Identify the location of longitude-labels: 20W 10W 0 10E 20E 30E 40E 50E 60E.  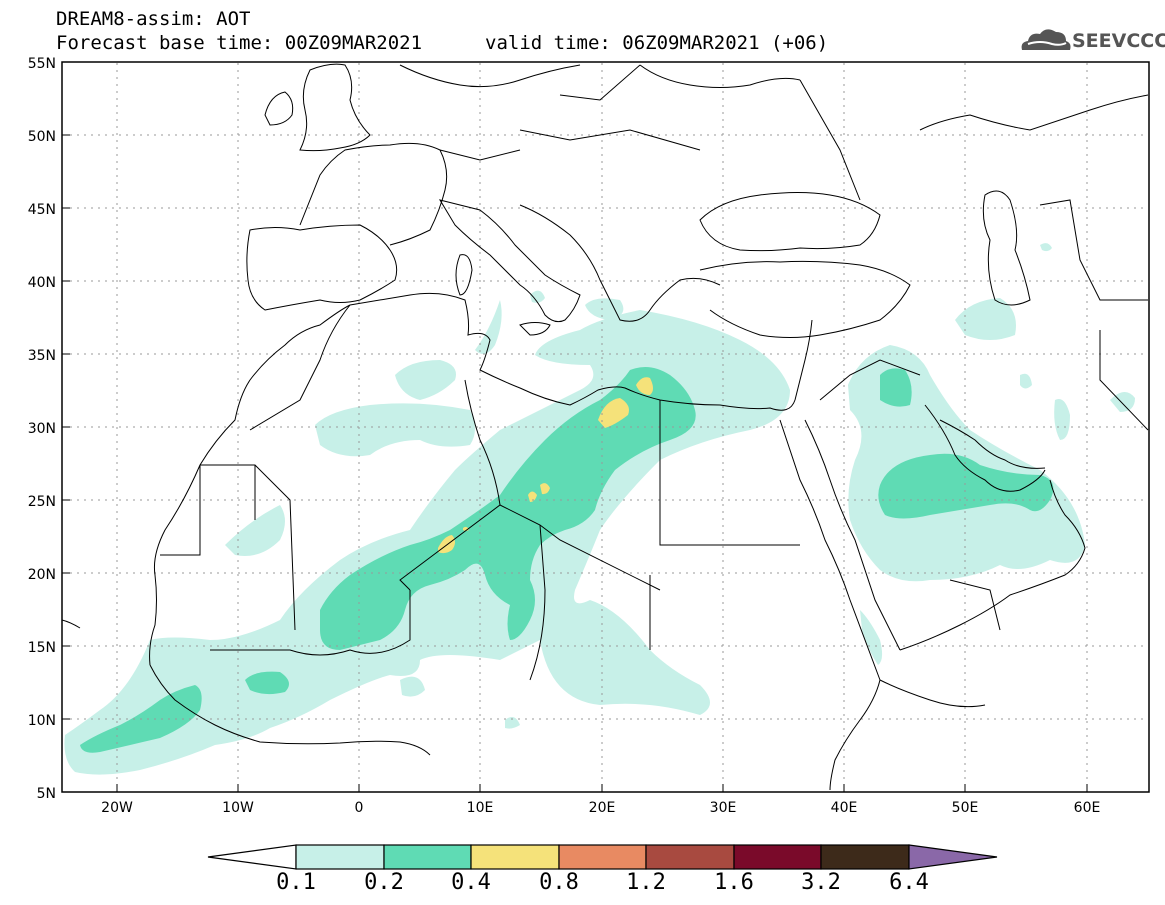
(600, 808).